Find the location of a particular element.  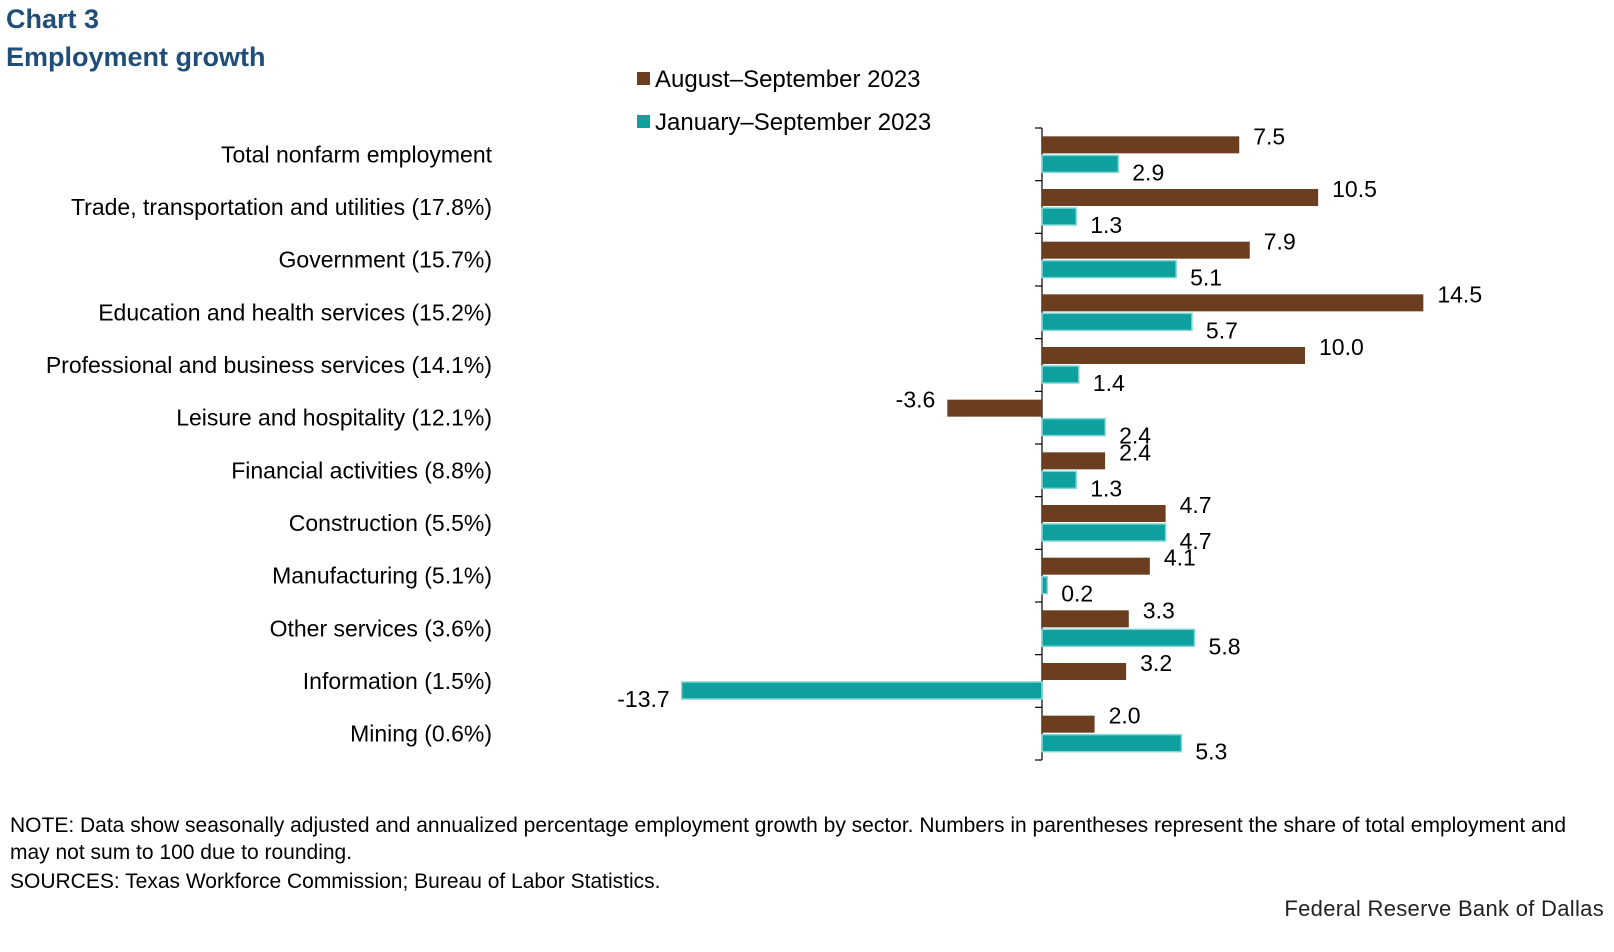

category-label: Other services (3.6%) is located at coordinates (381, 628).